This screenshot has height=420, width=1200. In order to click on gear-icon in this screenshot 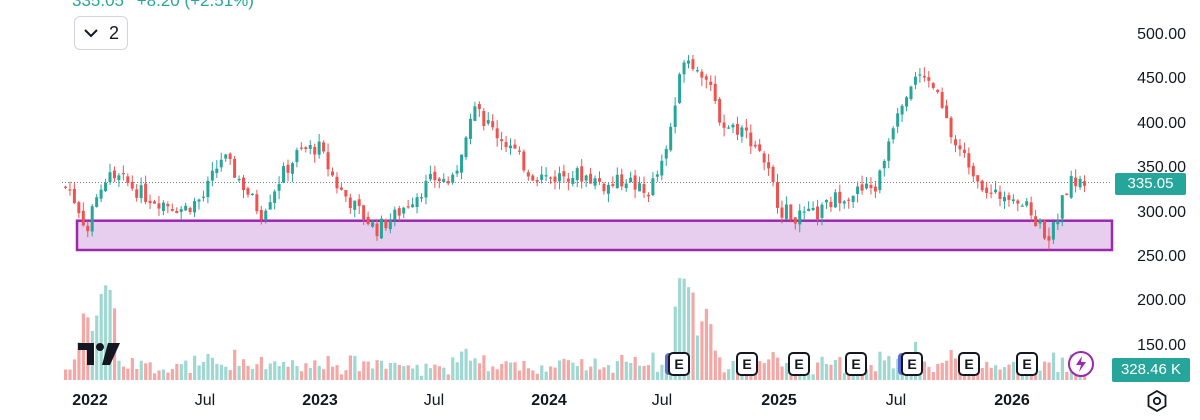, I will do `click(1157, 401)`.